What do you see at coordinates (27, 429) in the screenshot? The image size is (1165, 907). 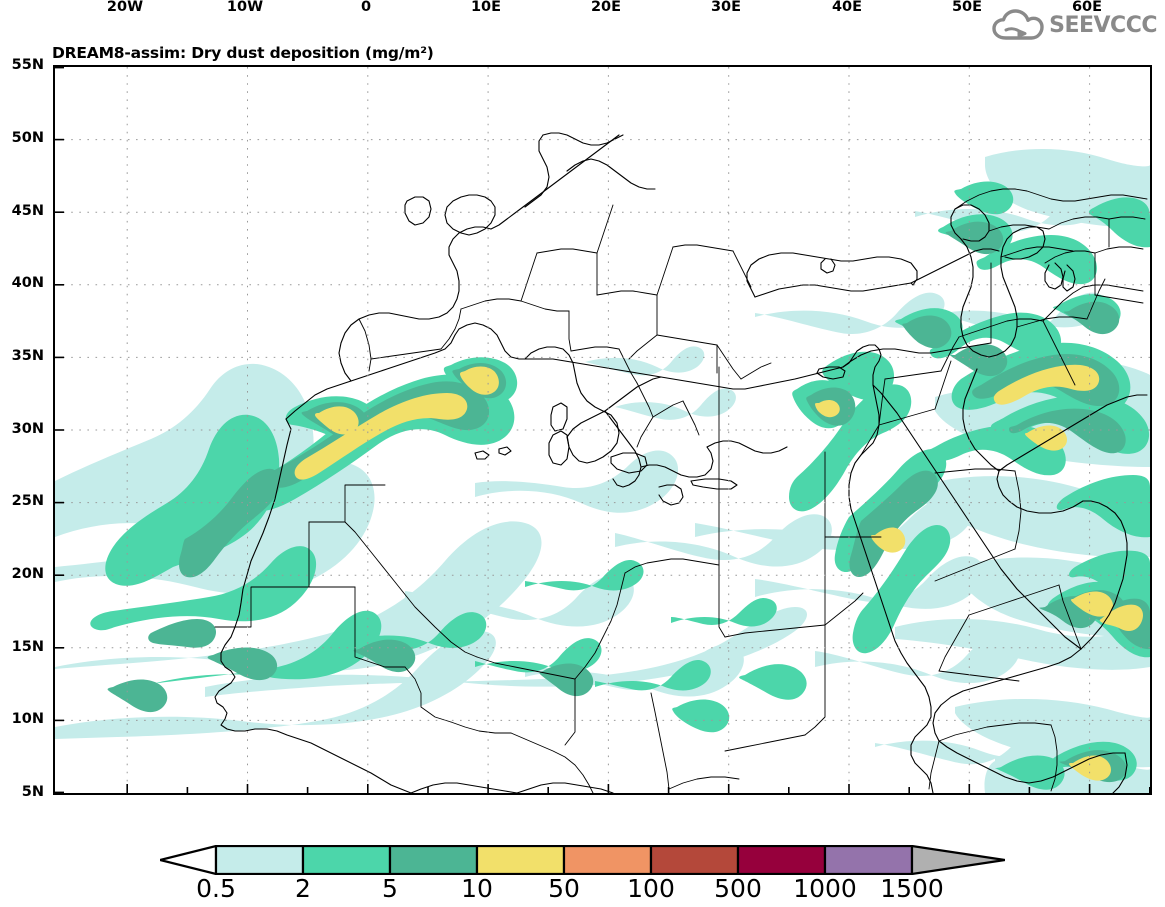 I see `lat-label-30N: 30N` at bounding box center [27, 429].